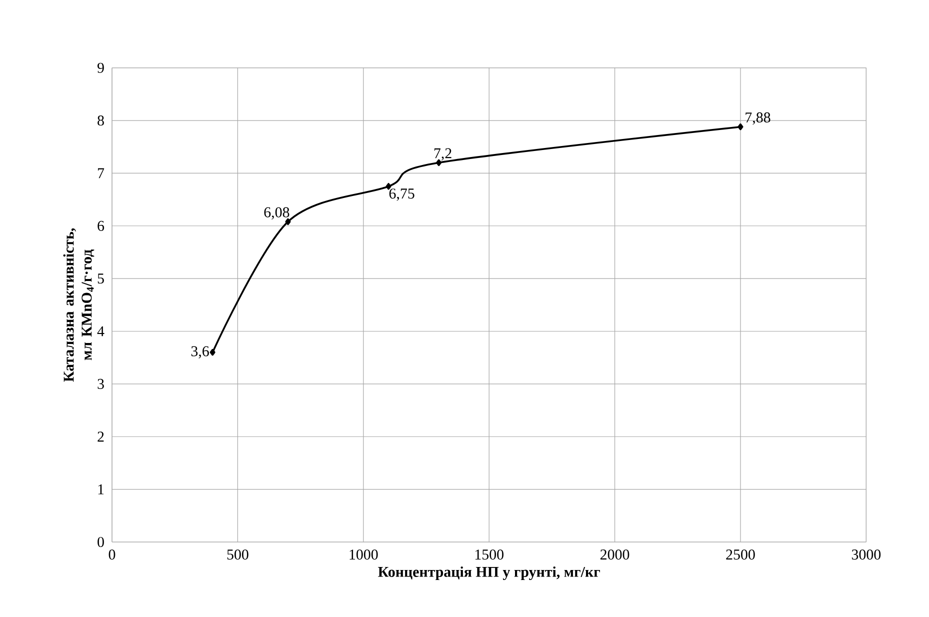  What do you see at coordinates (277, 213) in the screenshot?
I see `data-label: 6,08` at bounding box center [277, 213].